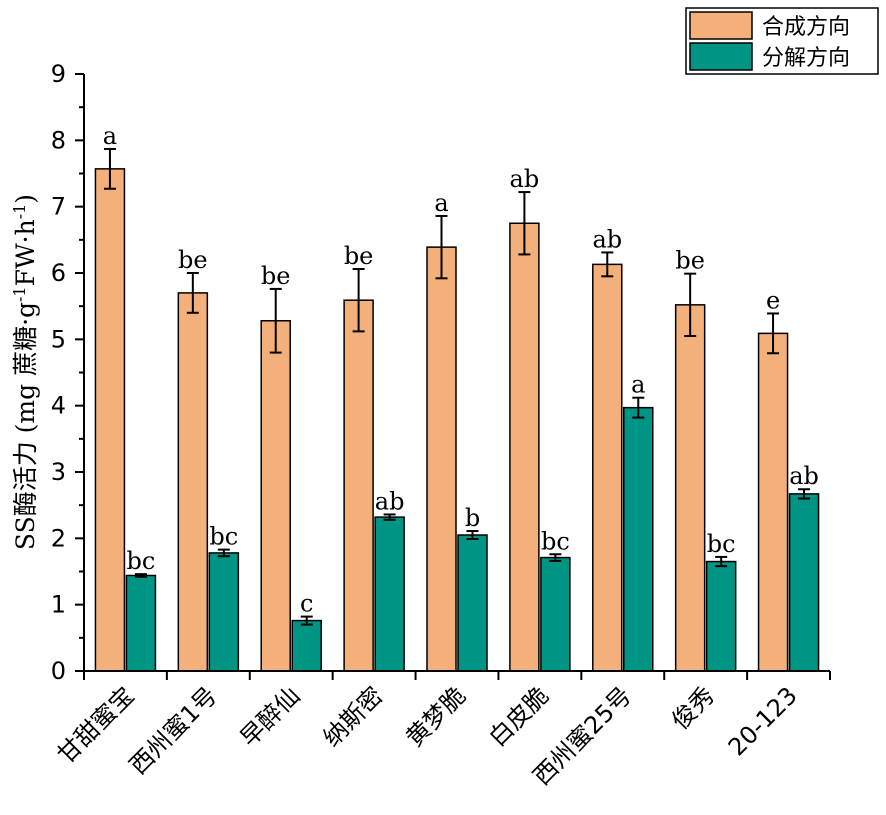 The width and height of the screenshot is (886, 815). I want to click on y-tick-label: 1, so click(58, 605).